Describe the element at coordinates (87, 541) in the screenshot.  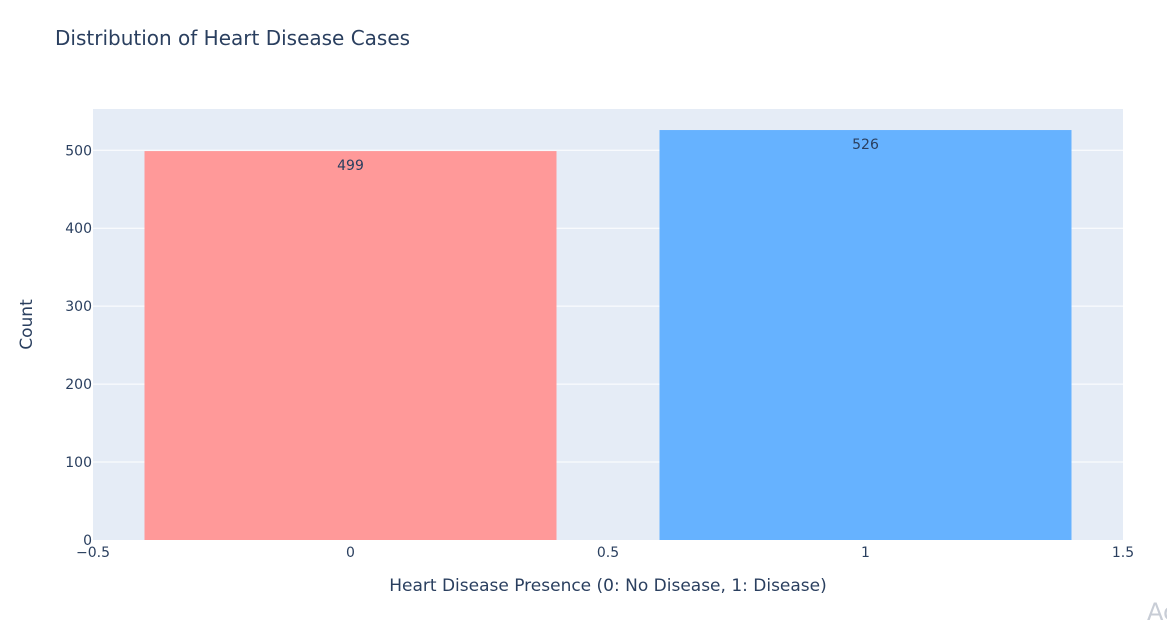
I see `y-tick-label: 0` at that location.